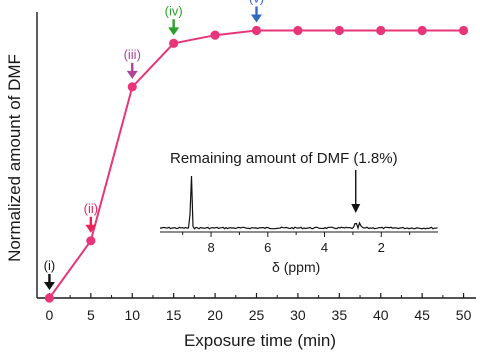  What do you see at coordinates (284, 158) in the screenshot?
I see `inset-title: Remaining amount of DMF (1.8%)` at bounding box center [284, 158].